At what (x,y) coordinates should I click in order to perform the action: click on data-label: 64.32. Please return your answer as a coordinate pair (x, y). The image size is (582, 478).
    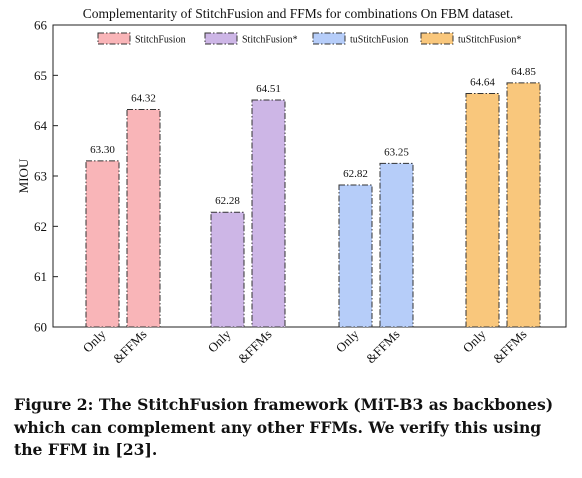
    Looking at the image, I should click on (143, 99).